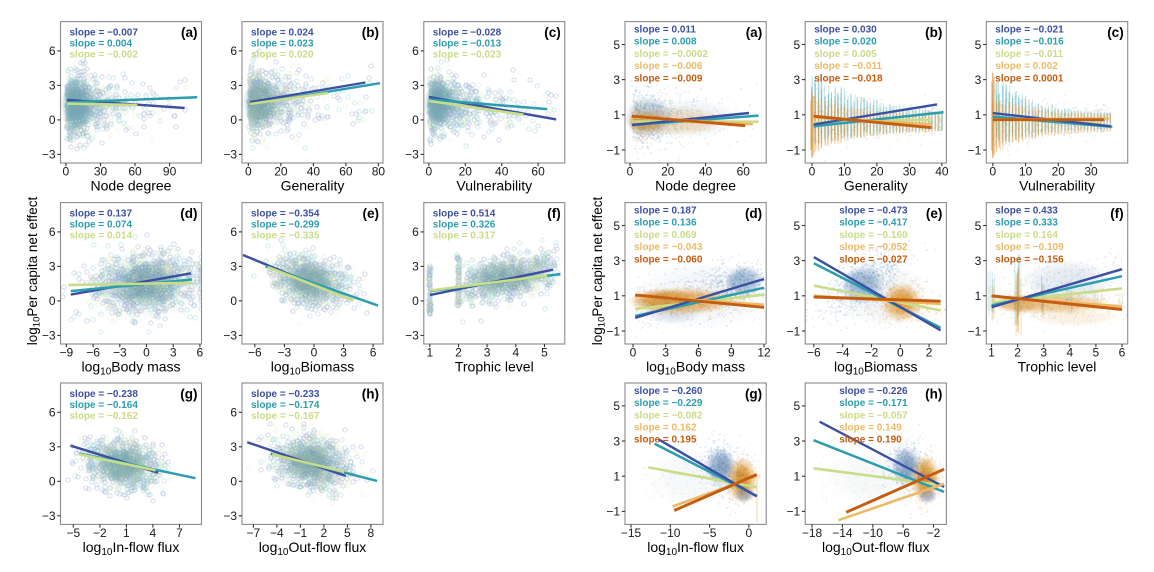 The image size is (1154, 572). What do you see at coordinates (873, 403) in the screenshot?
I see `svg-text: slope = −0.171` at bounding box center [873, 403].